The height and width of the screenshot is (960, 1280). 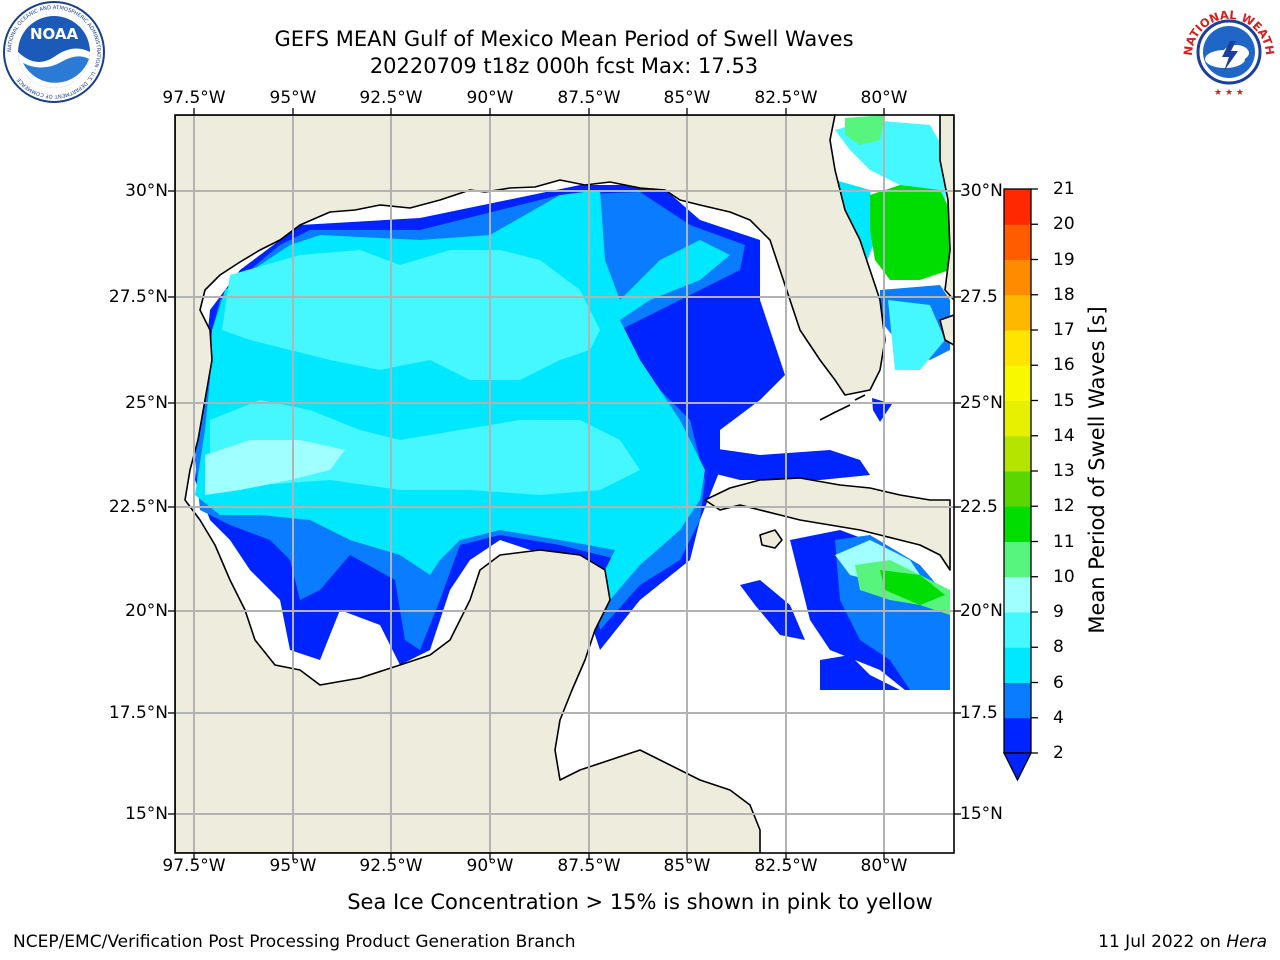 I want to click on lon-label-top: 80°W, so click(x=884, y=98).